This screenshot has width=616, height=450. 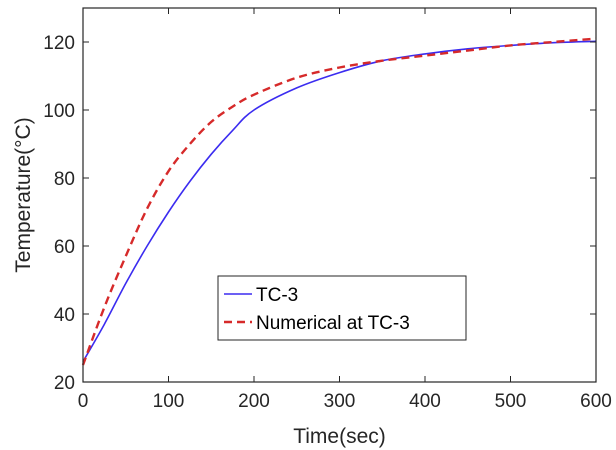 I want to click on y-tick-label: 100, so click(x=59, y=111).